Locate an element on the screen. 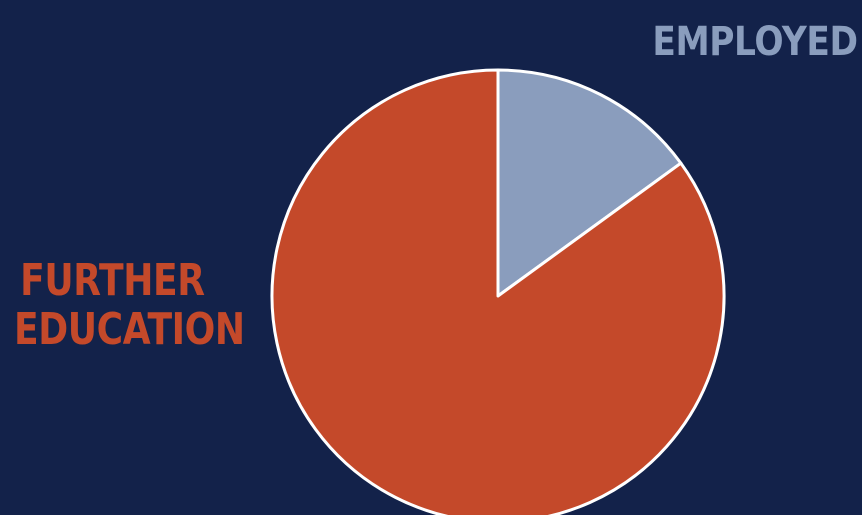 This screenshot has height=515, width=862. slice-label-further-education-line-1: FURTHER is located at coordinates (112, 280).